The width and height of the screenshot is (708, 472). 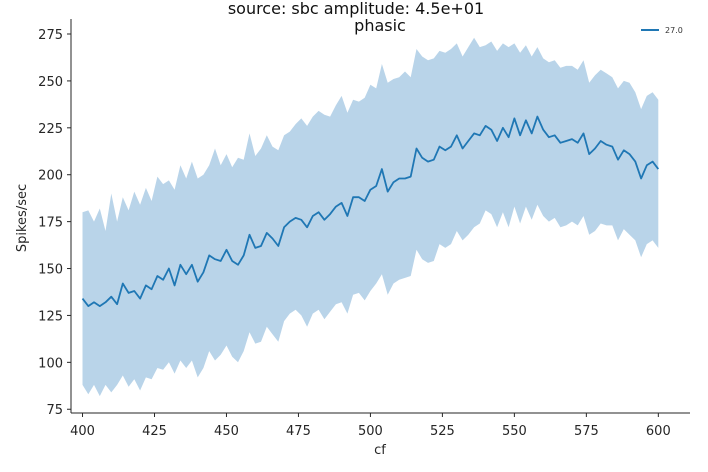 What do you see at coordinates (662, 30) in the screenshot?
I see `legend: 27.0` at bounding box center [662, 30].